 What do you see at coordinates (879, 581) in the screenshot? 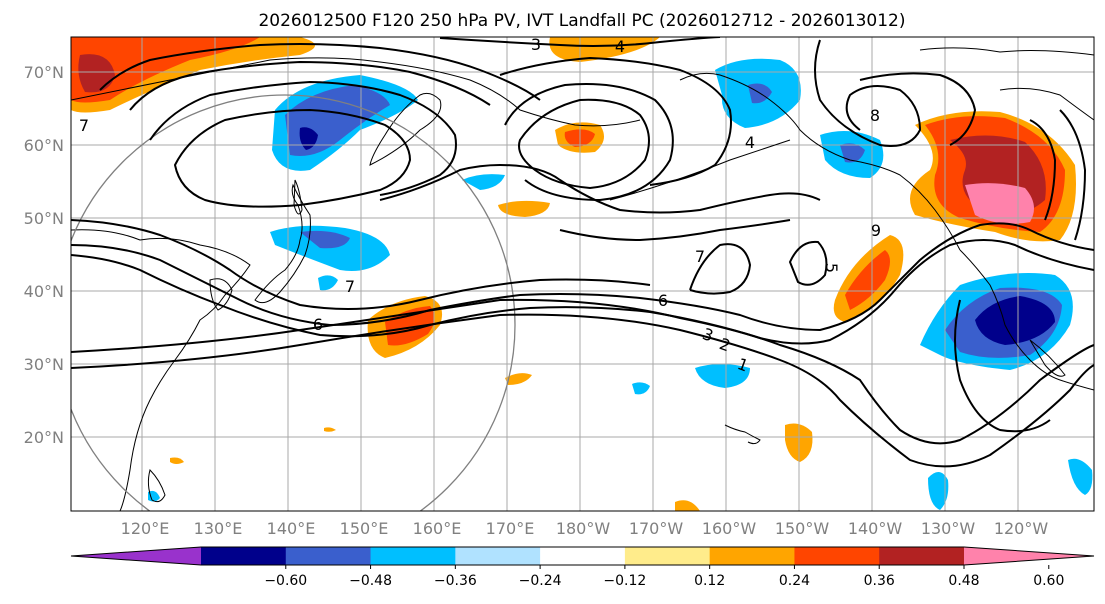
I see `colorbar-tick-label: 0.36` at bounding box center [879, 581].